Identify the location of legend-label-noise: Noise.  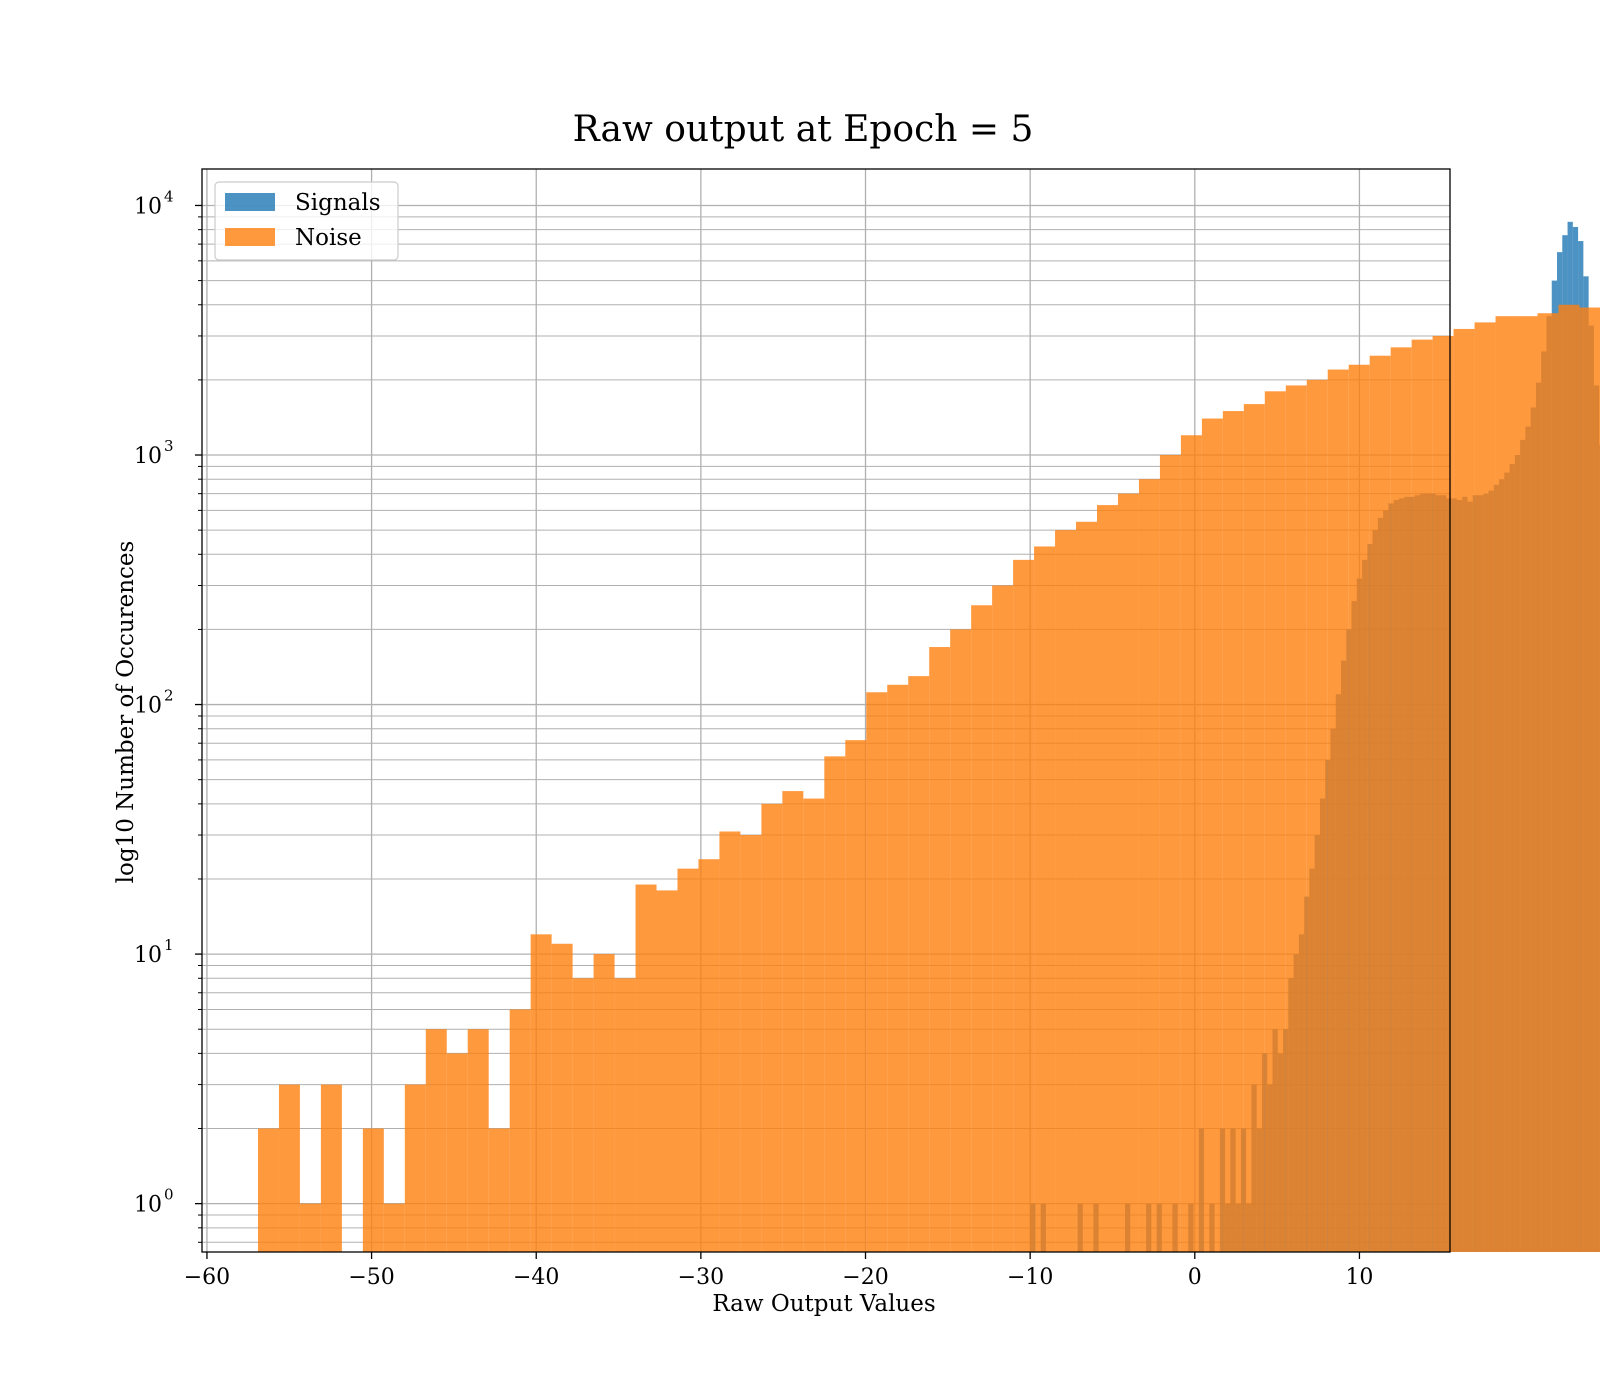
(328, 238).